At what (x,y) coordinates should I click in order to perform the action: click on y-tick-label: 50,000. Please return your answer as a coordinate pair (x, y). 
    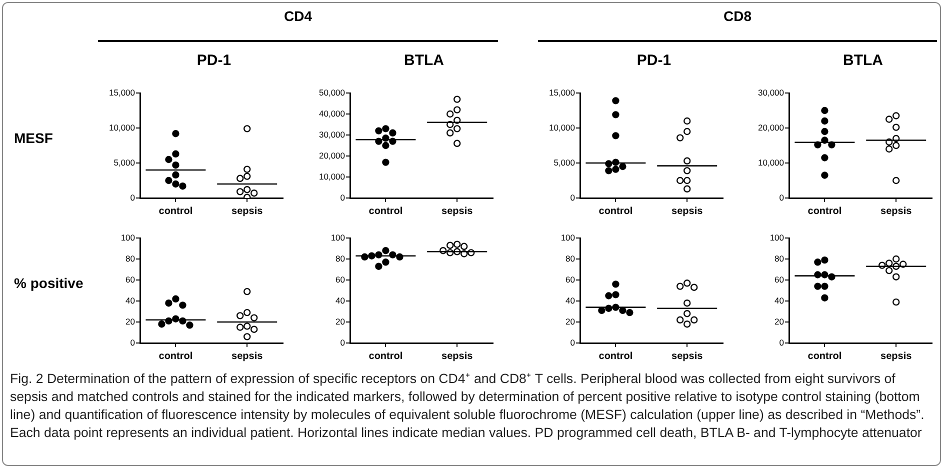
    Looking at the image, I should click on (332, 92).